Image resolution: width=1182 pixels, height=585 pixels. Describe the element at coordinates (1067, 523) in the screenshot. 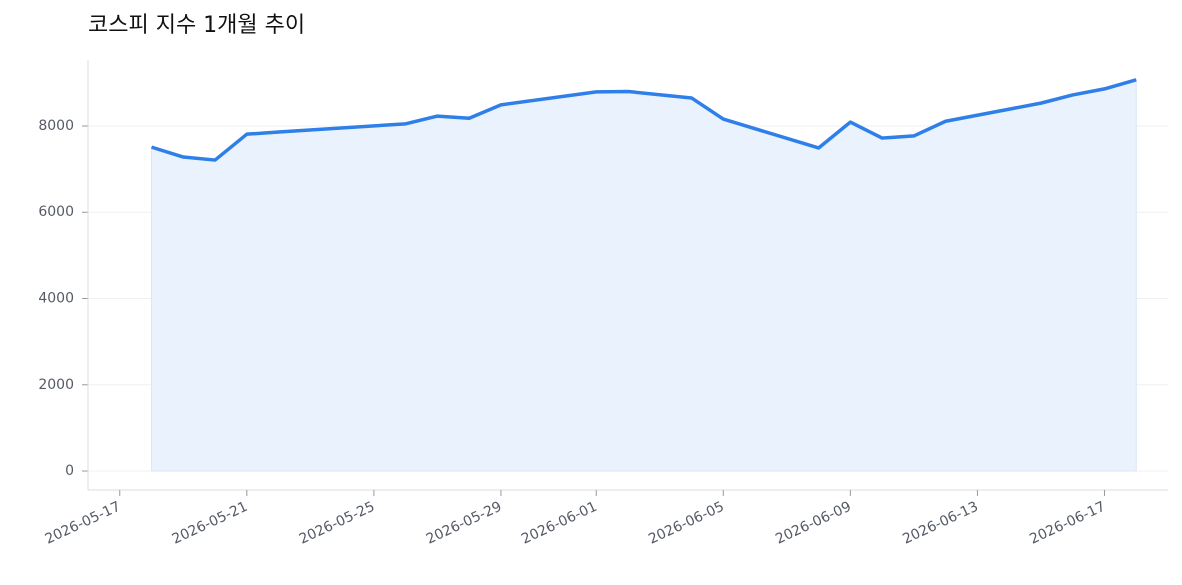

I see `x-tick-label: 2026-06-17` at that location.